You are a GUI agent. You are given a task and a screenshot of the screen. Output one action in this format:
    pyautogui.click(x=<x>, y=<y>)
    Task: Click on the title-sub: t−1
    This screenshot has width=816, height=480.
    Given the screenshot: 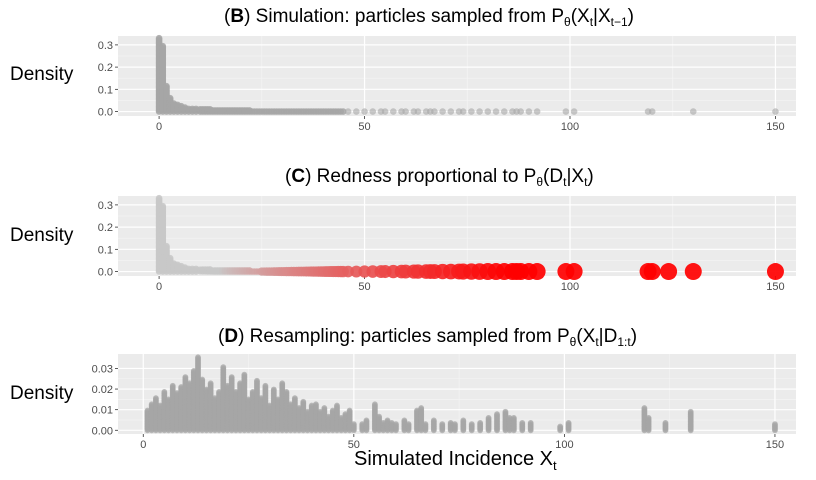 What is the action you would take?
    pyautogui.click(x=619, y=22)
    